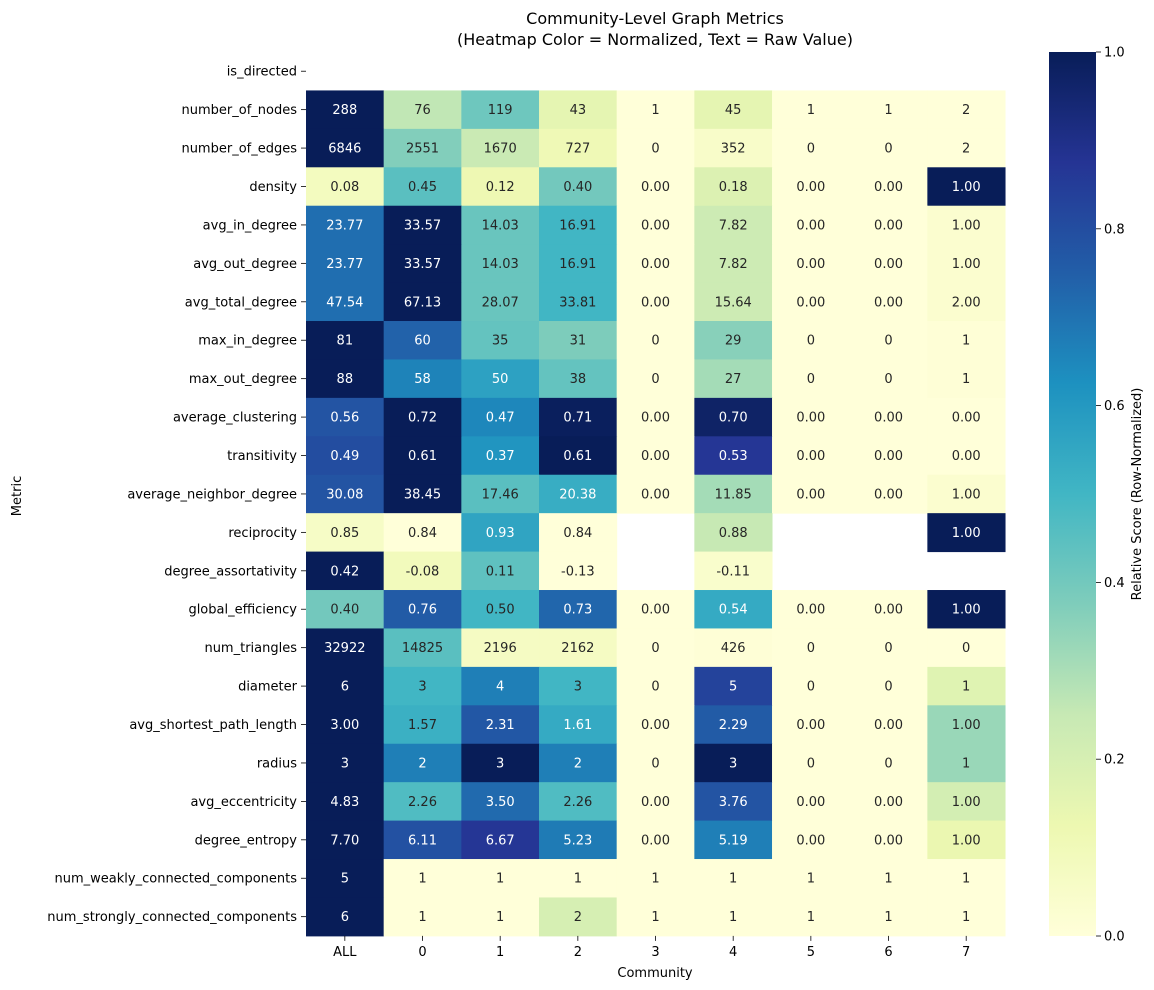  What do you see at coordinates (577, 725) in the screenshot?
I see `cell-value-label: 1.61` at bounding box center [577, 725].